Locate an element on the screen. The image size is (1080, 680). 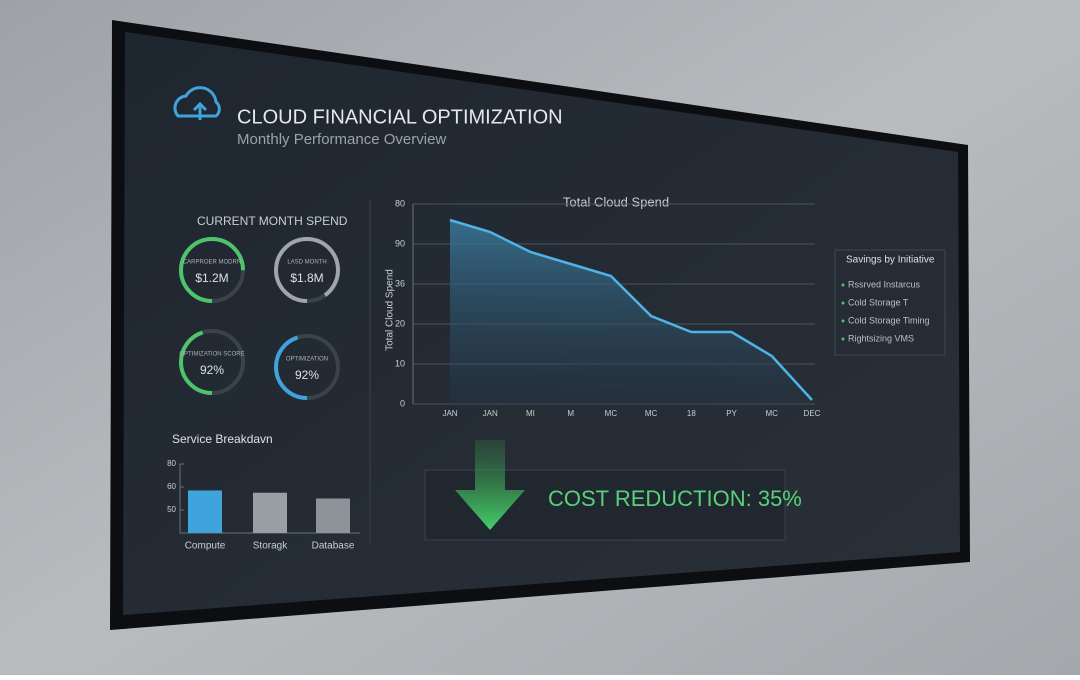
subtitle: Monthly Performance Overview is located at coordinates (341, 139).